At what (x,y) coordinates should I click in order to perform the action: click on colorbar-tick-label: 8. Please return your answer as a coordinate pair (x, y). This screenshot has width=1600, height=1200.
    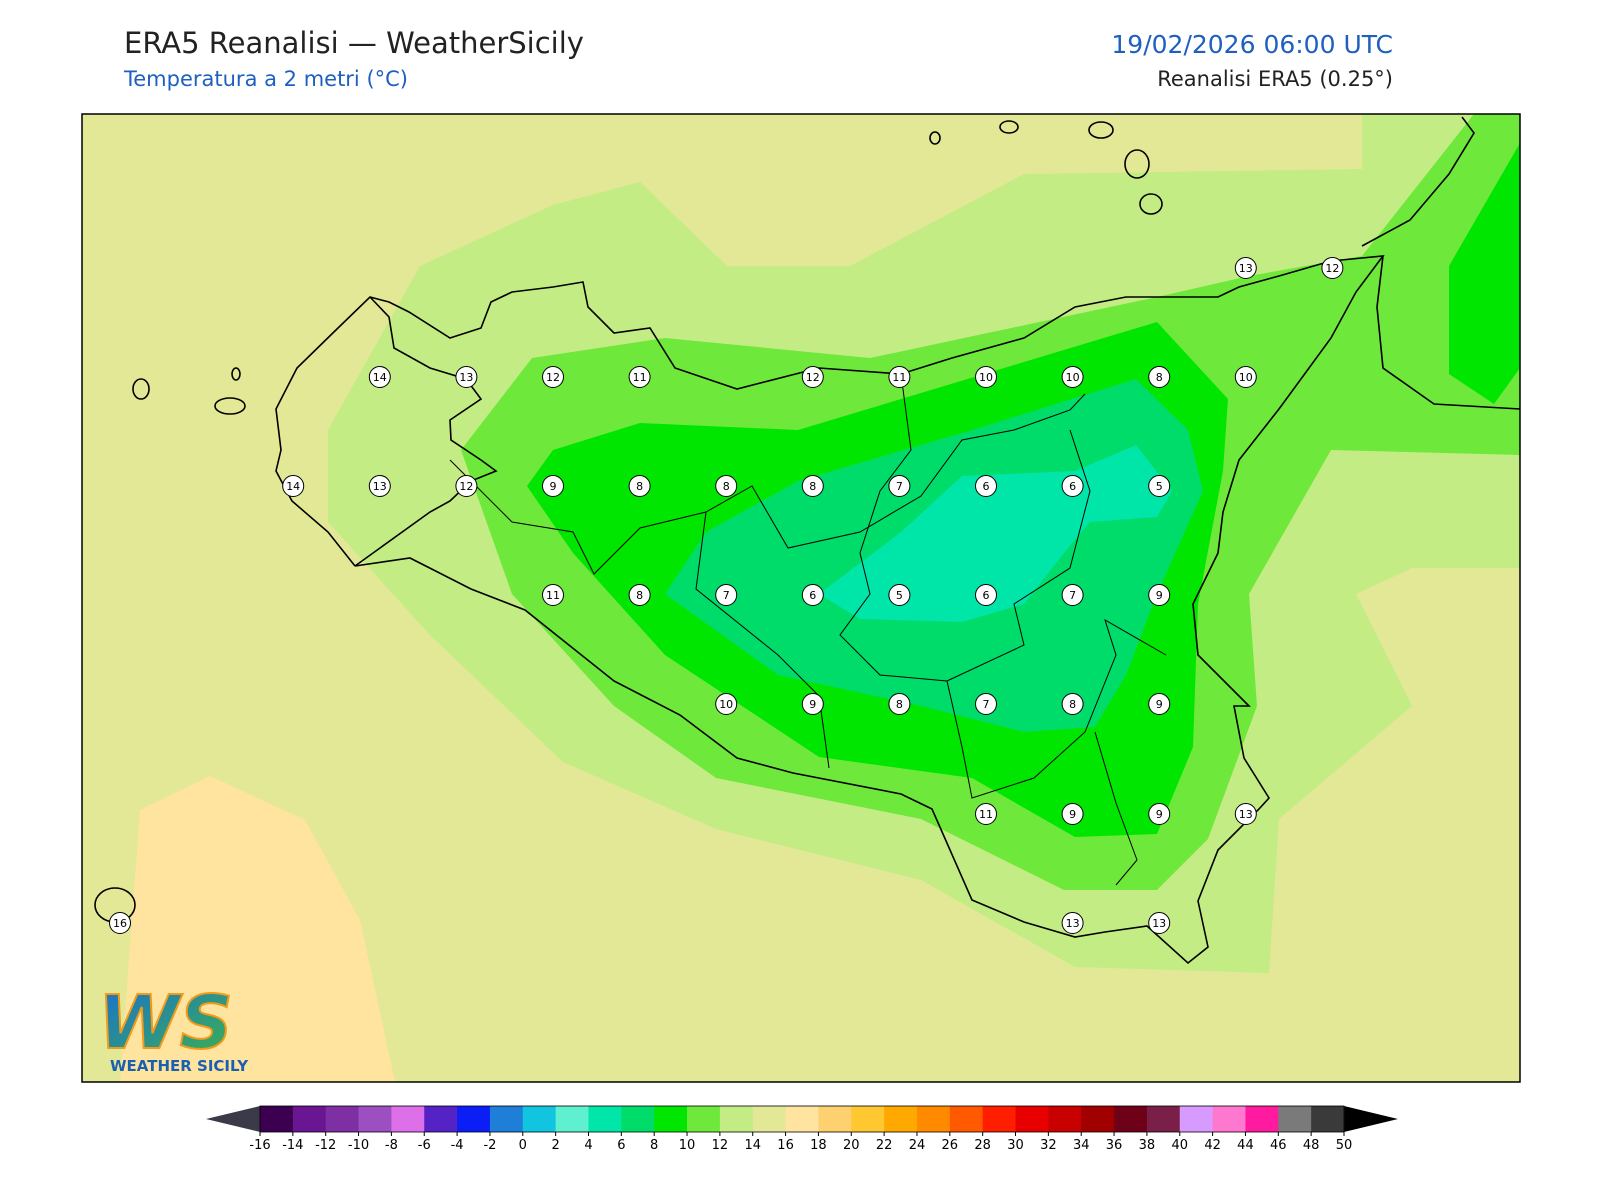
    Looking at the image, I should click on (654, 1145).